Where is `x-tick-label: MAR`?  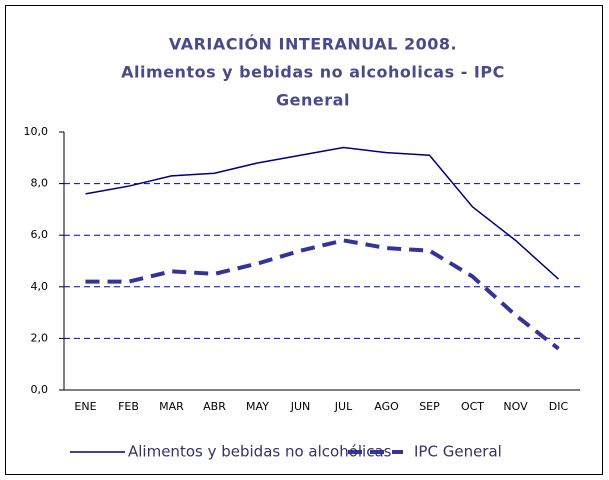 x-tick-label: MAR is located at coordinates (171, 406).